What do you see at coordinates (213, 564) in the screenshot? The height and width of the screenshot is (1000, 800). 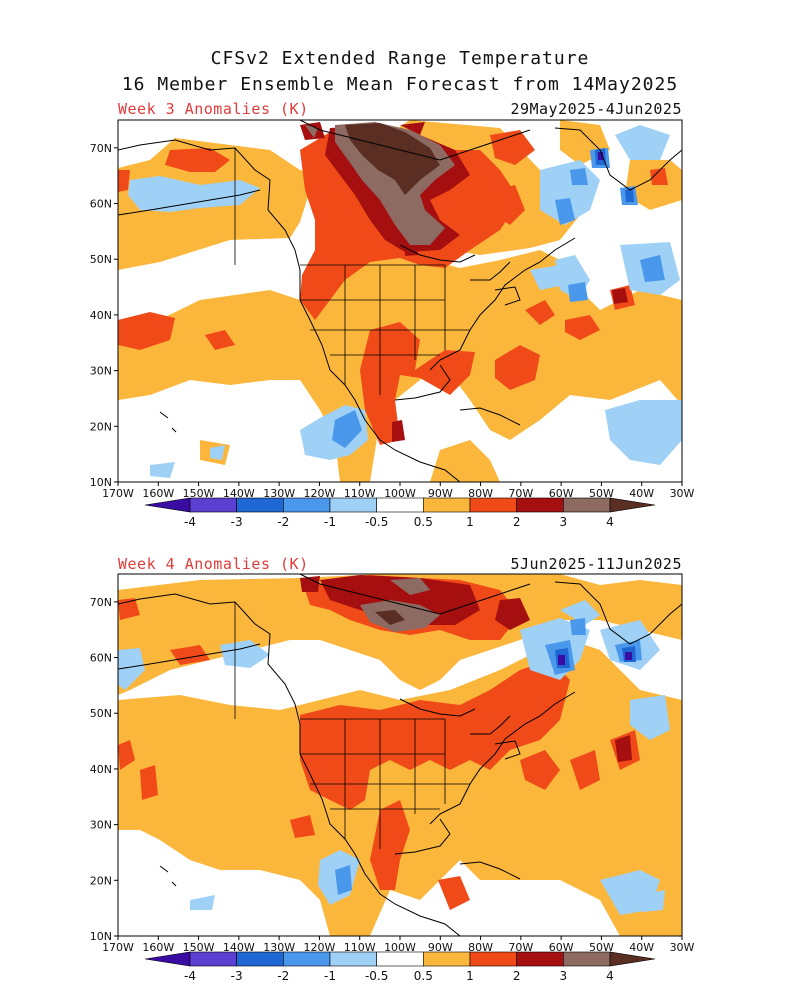 I see `panel-2-label: Week 4 Anomalies (K)` at bounding box center [213, 564].